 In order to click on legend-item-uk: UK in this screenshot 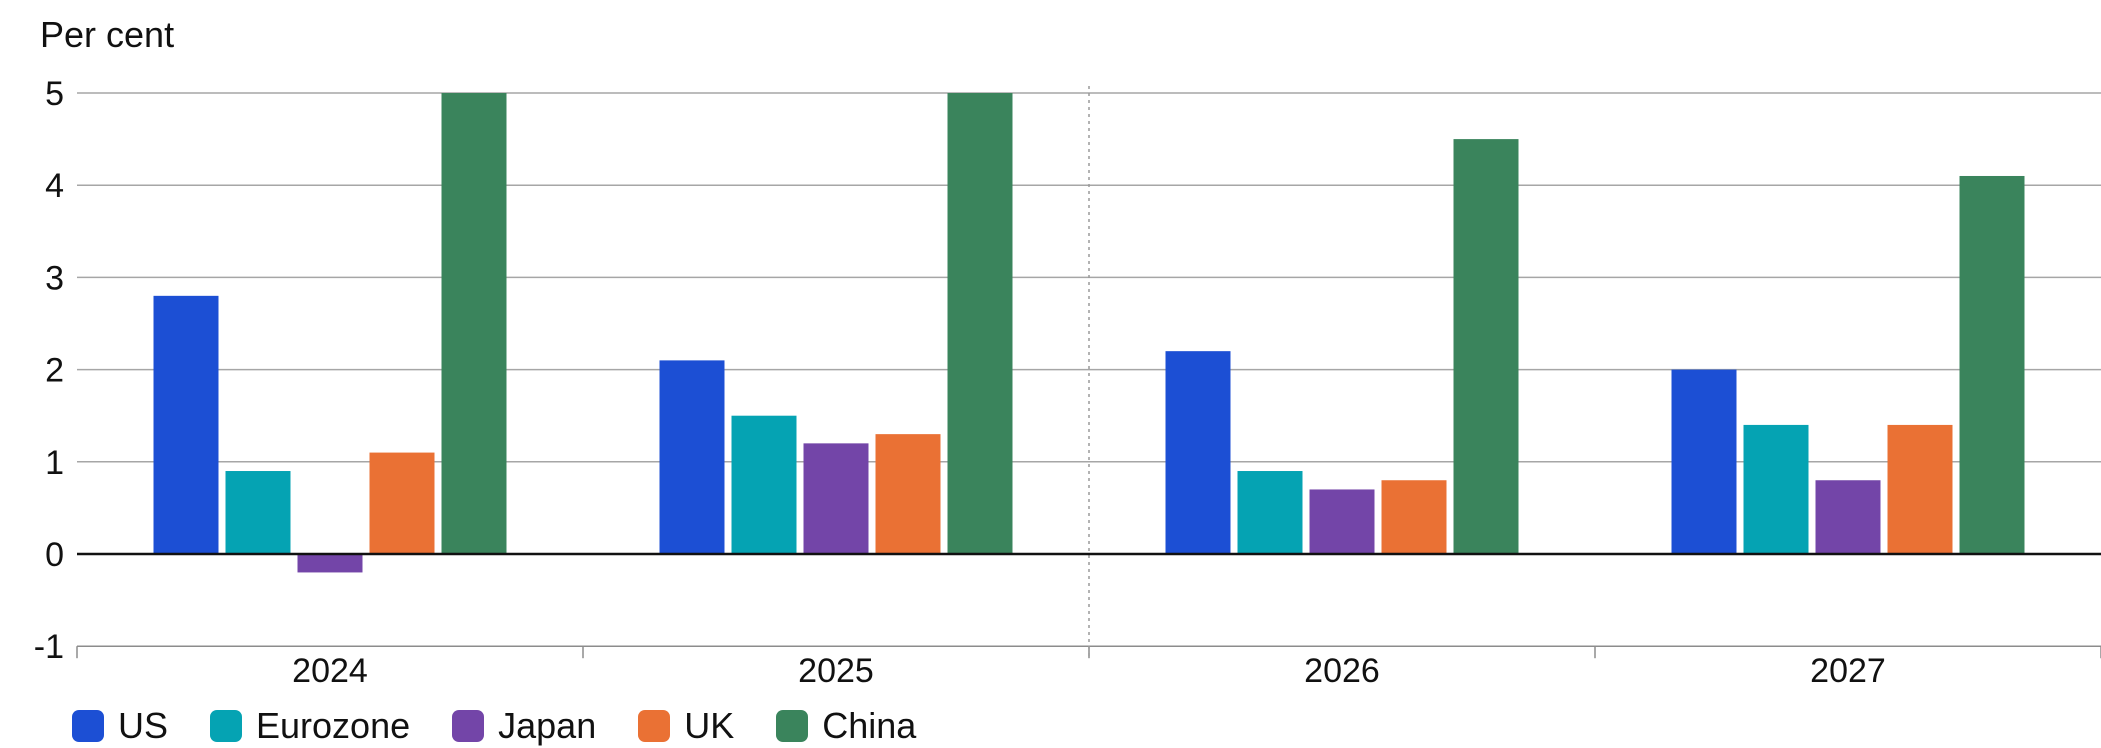, I will do `click(686, 726)`.